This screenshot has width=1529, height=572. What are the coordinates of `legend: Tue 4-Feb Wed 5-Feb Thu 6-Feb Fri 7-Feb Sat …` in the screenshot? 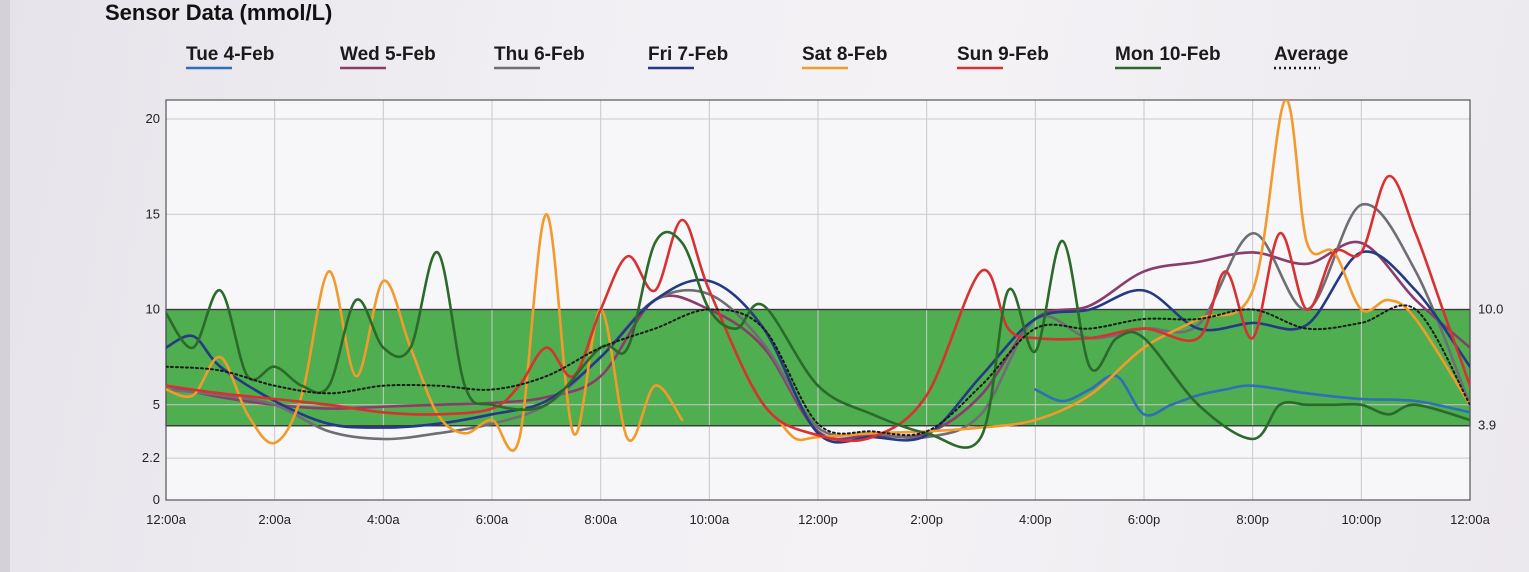 It's located at (767, 57).